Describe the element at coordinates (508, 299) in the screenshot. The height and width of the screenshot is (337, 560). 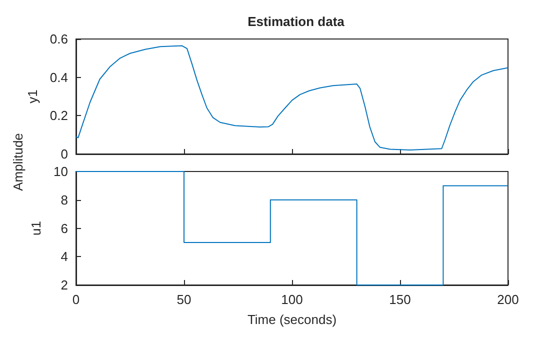
I see `x-tick-label: 200` at that location.